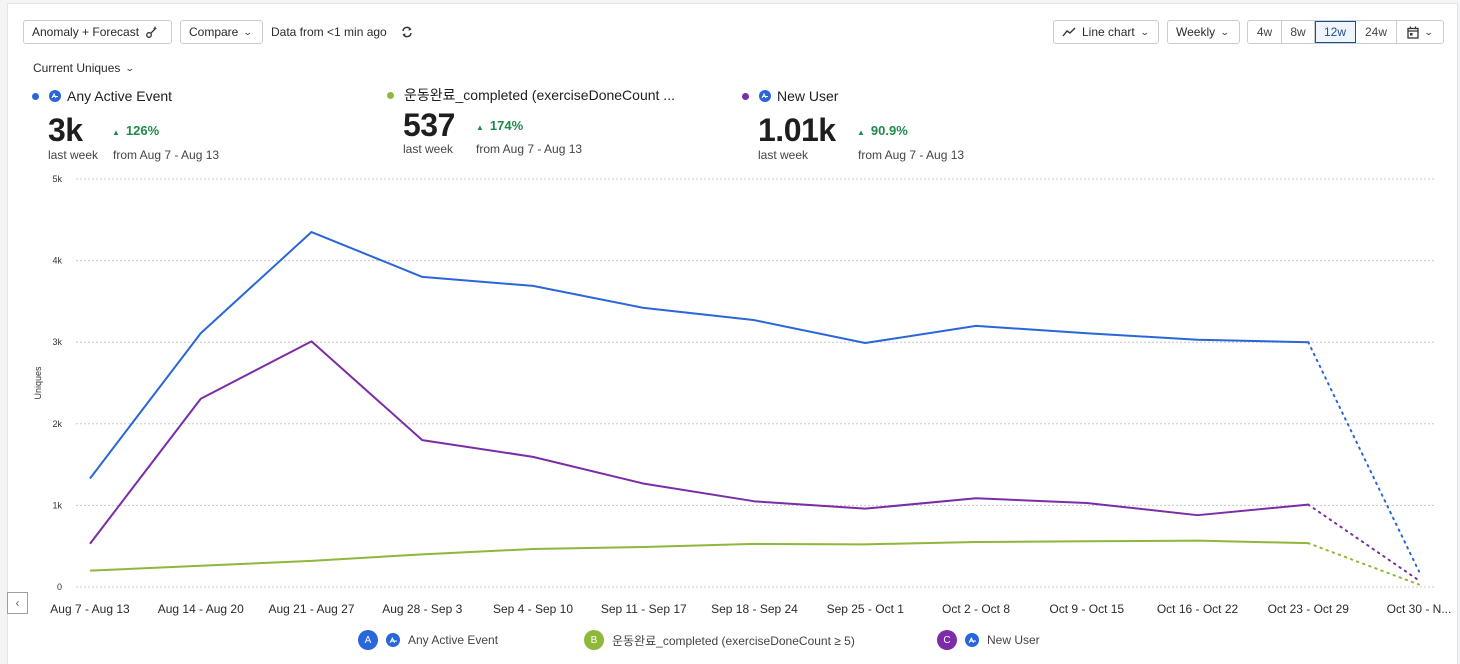 Image resolution: width=1460 pixels, height=664 pixels. Describe the element at coordinates (808, 96) in the screenshot. I see `metric-name: New User` at that location.